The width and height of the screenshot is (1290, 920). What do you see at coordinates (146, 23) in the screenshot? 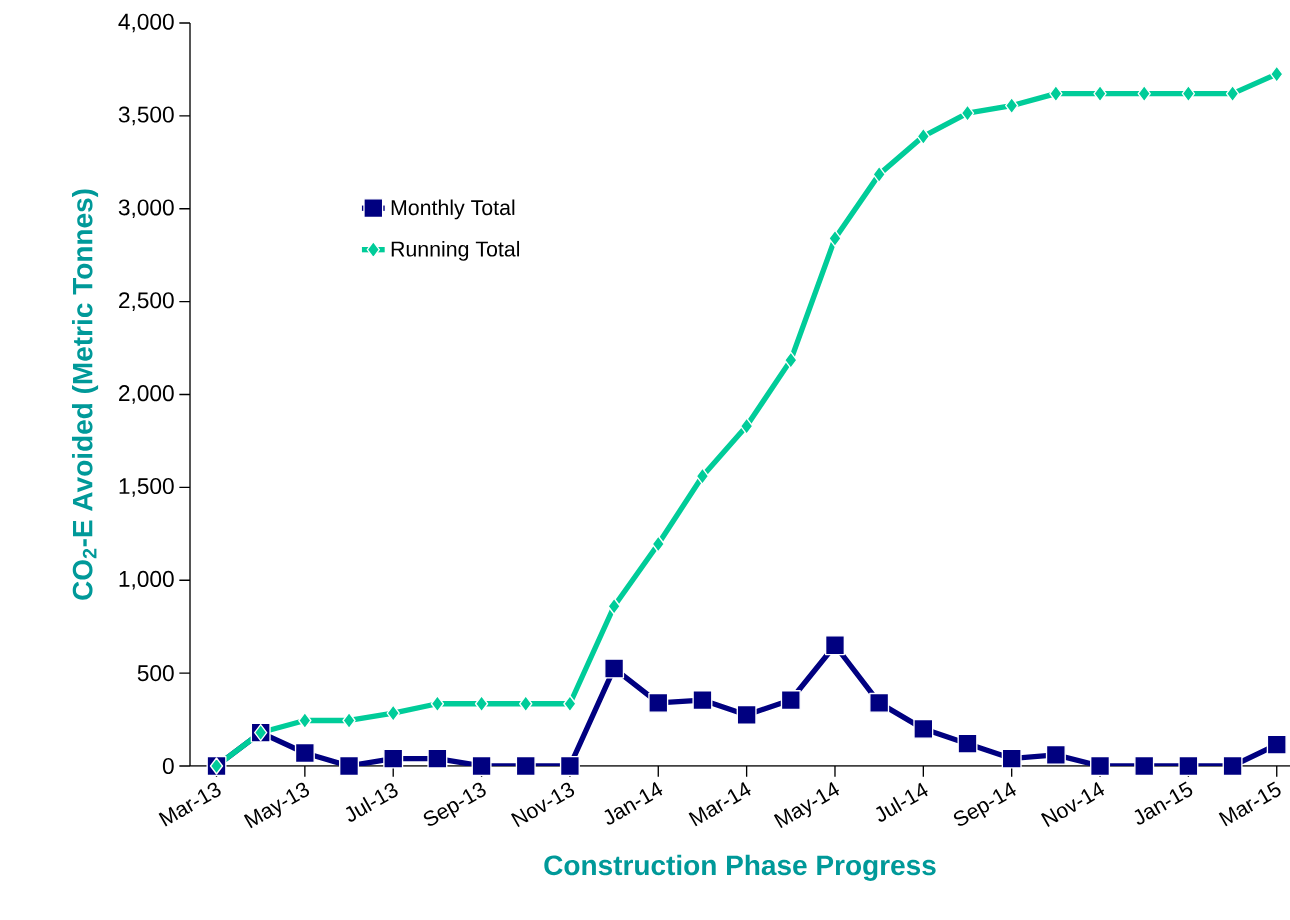
I see `y-tick-label: 4,000` at bounding box center [146, 23].